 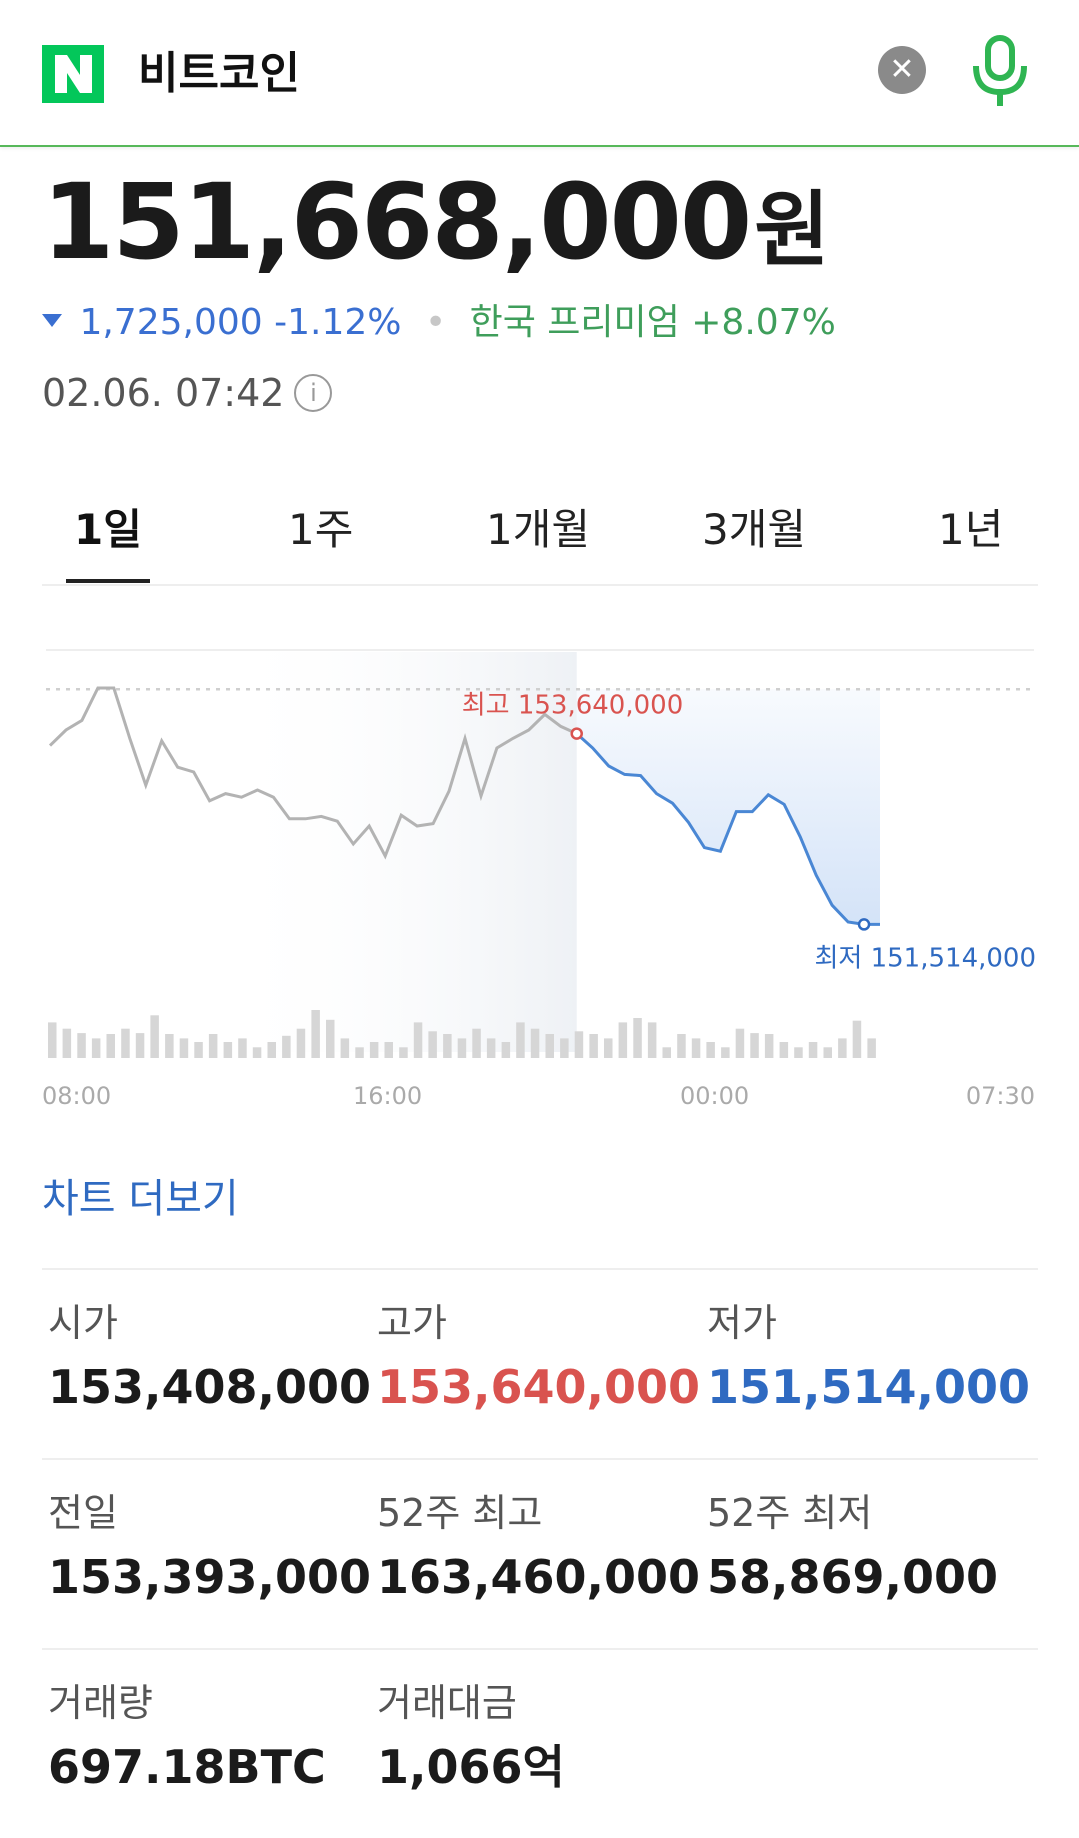 I want to click on tab-1-month: 1개월, so click(x=538, y=529).